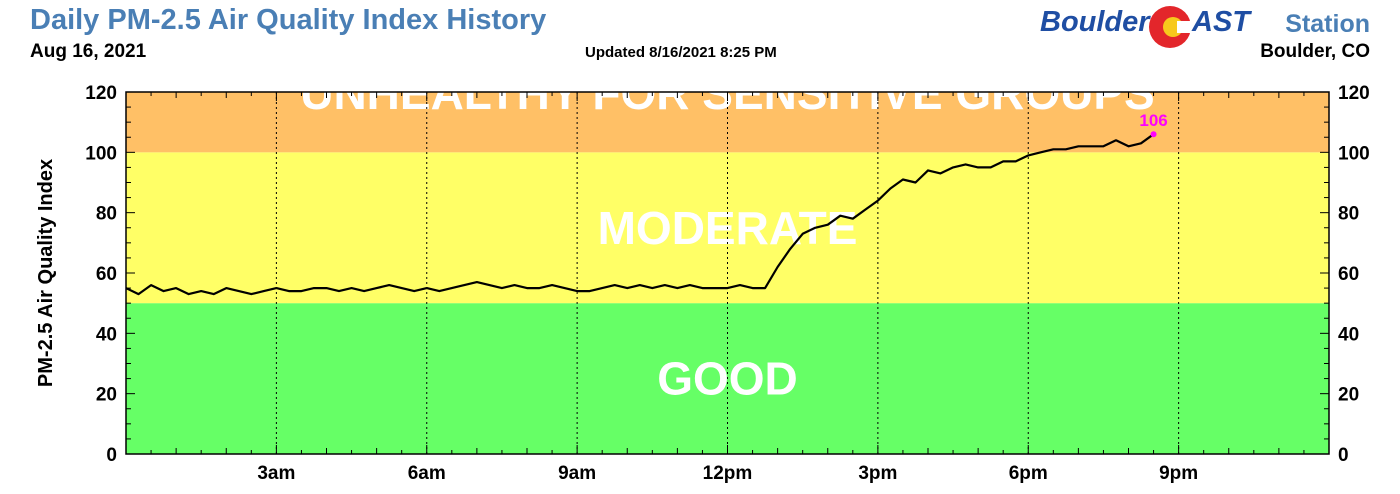 The width and height of the screenshot is (1400, 494). I want to click on colorado-c-icon, so click(1171, 27).